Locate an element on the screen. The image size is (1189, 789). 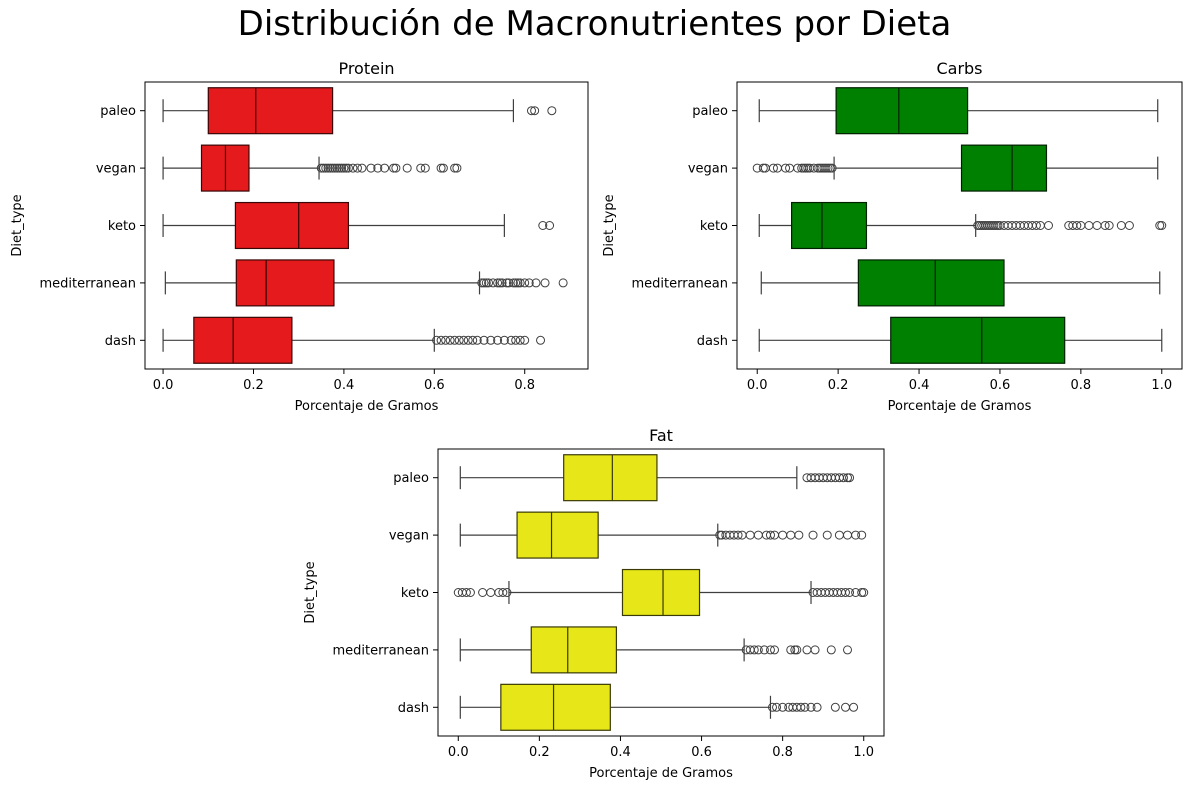
carbs-box-vegan is located at coordinates (955, 168).